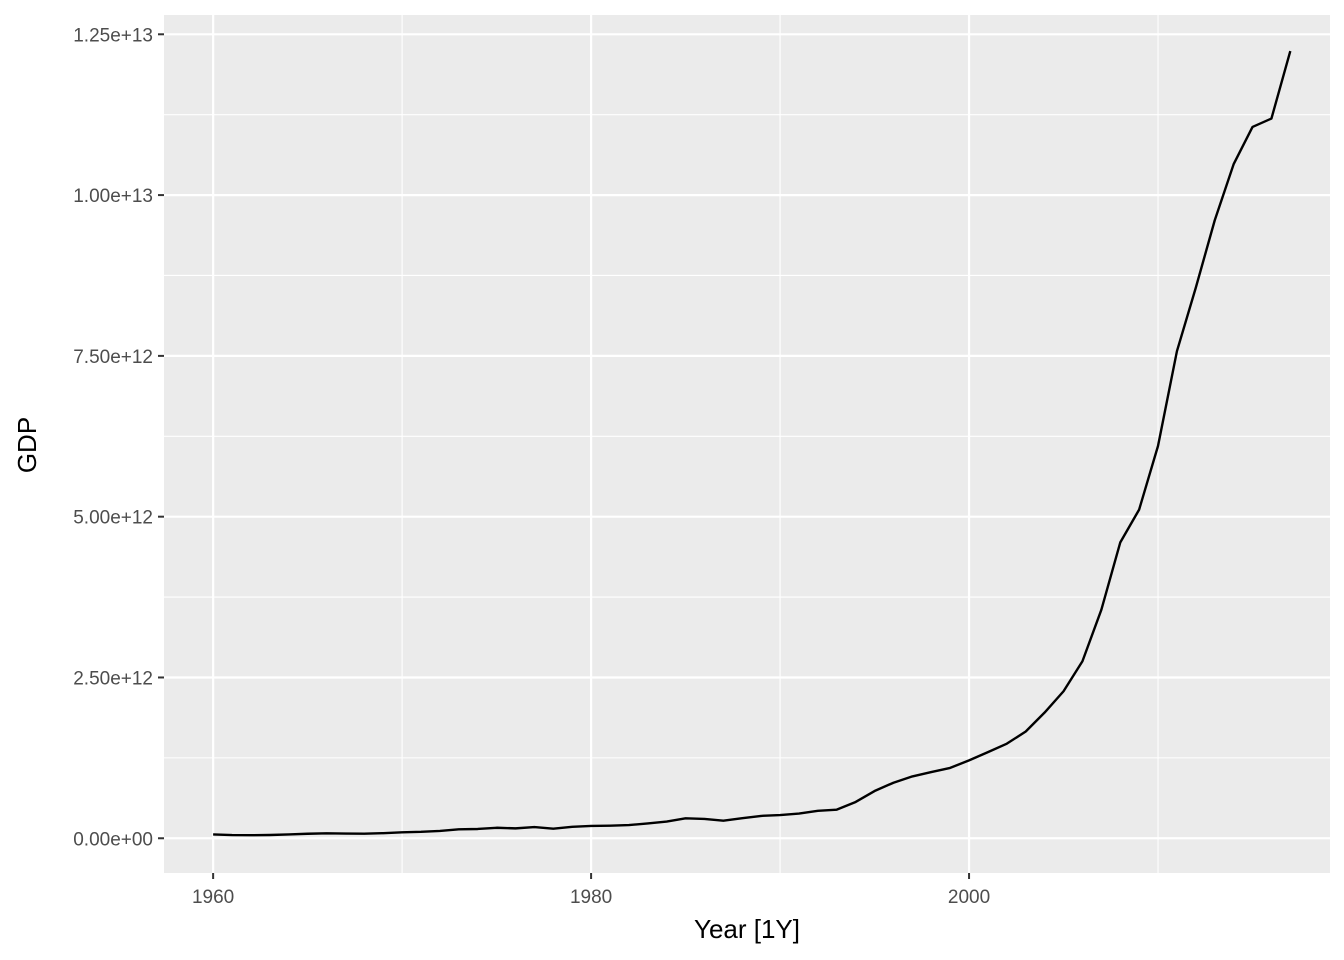  What do you see at coordinates (113, 678) in the screenshot?
I see `y-tick-label: 2.50e+12` at bounding box center [113, 678].